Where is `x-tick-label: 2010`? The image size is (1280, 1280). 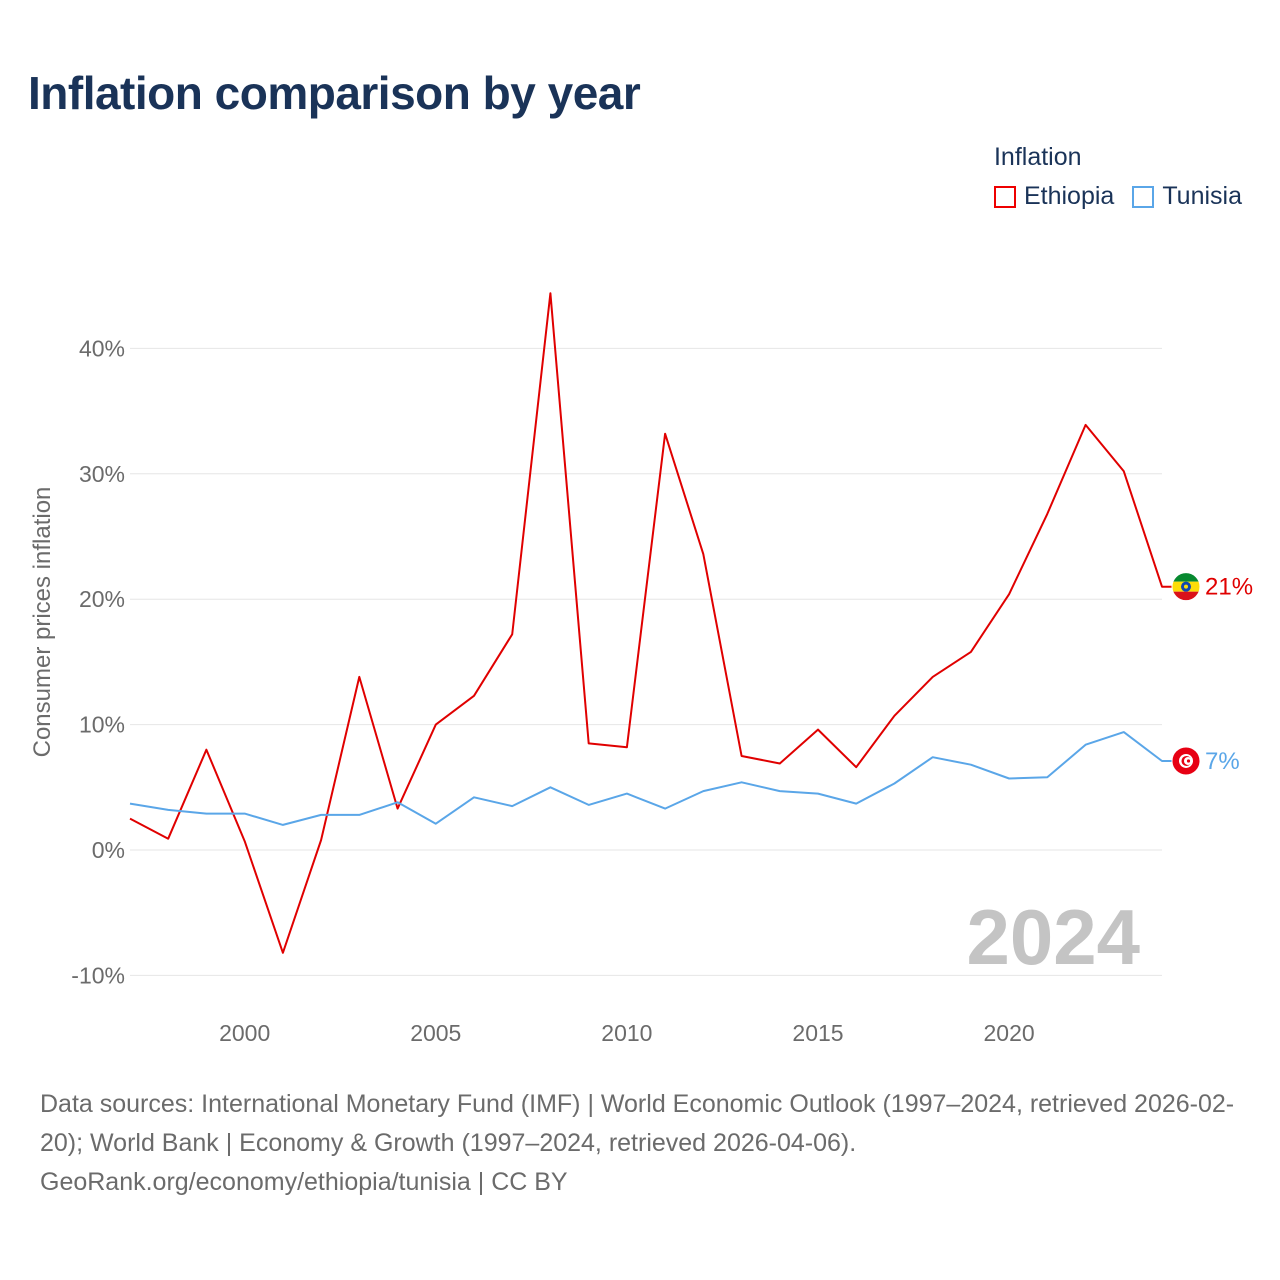 x-tick-label: 2010 is located at coordinates (626, 1033).